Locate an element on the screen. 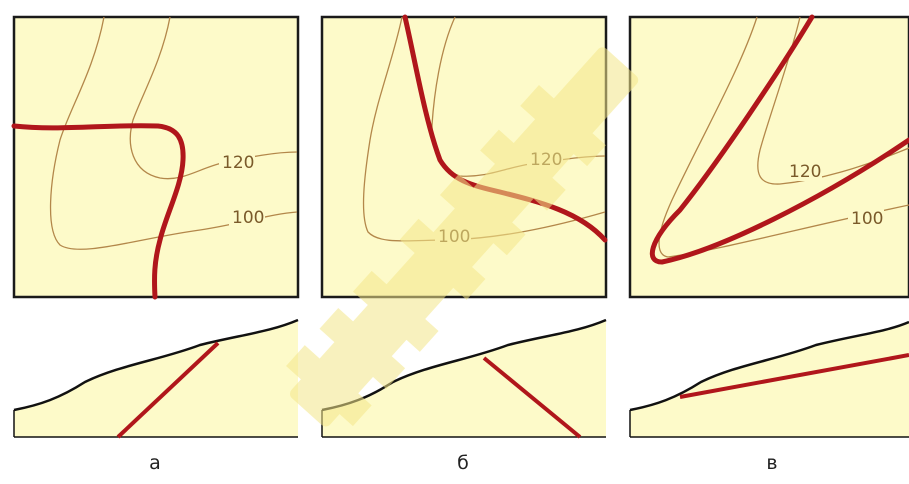 This screenshot has width=909, height=484. panel-c-section-surface is located at coordinates (769, 366).